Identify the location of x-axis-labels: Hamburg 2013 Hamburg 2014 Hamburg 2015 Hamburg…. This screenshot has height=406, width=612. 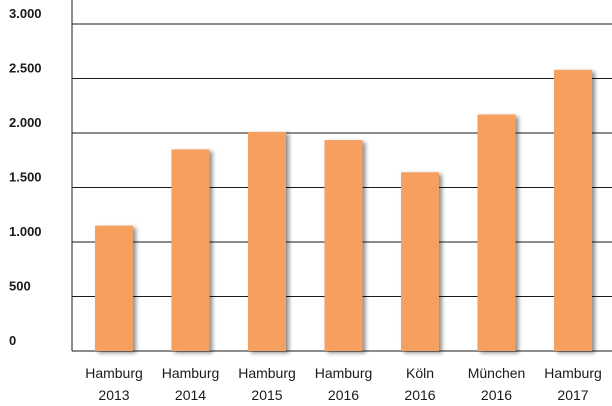
(343, 384).